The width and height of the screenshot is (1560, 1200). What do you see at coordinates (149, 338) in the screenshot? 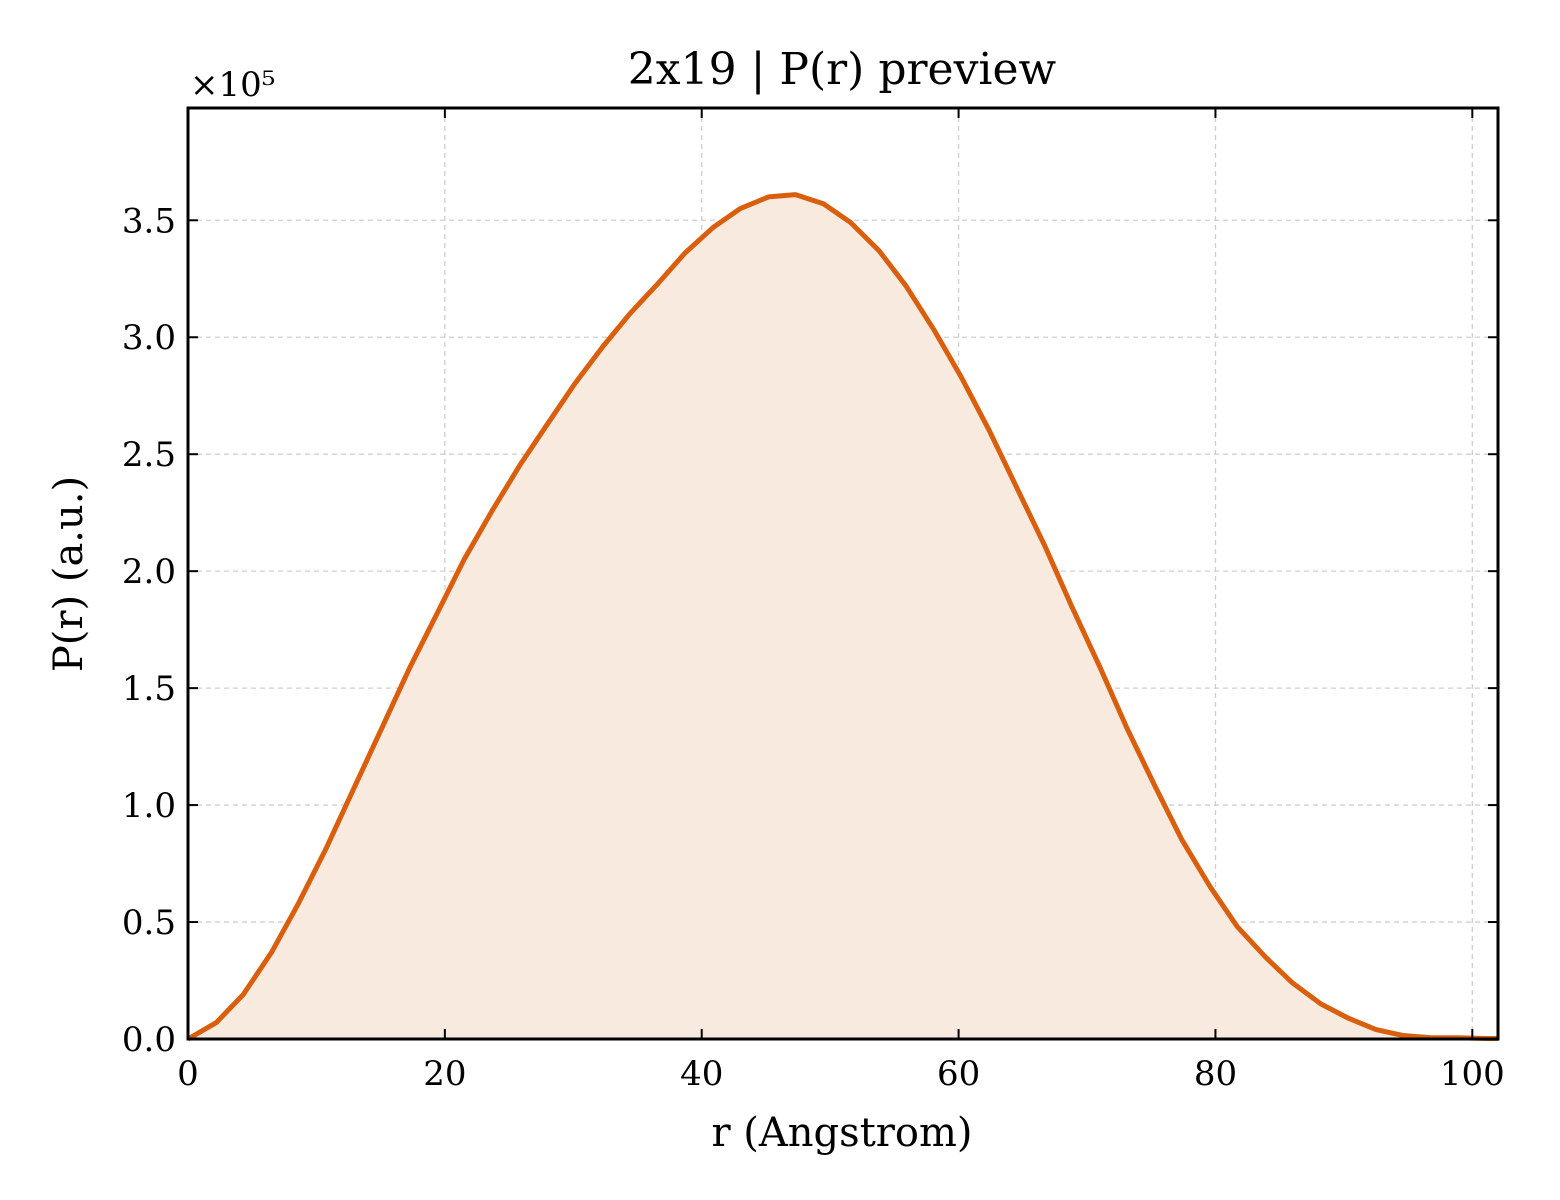
I see `y-tick-label: 3.0` at bounding box center [149, 338].